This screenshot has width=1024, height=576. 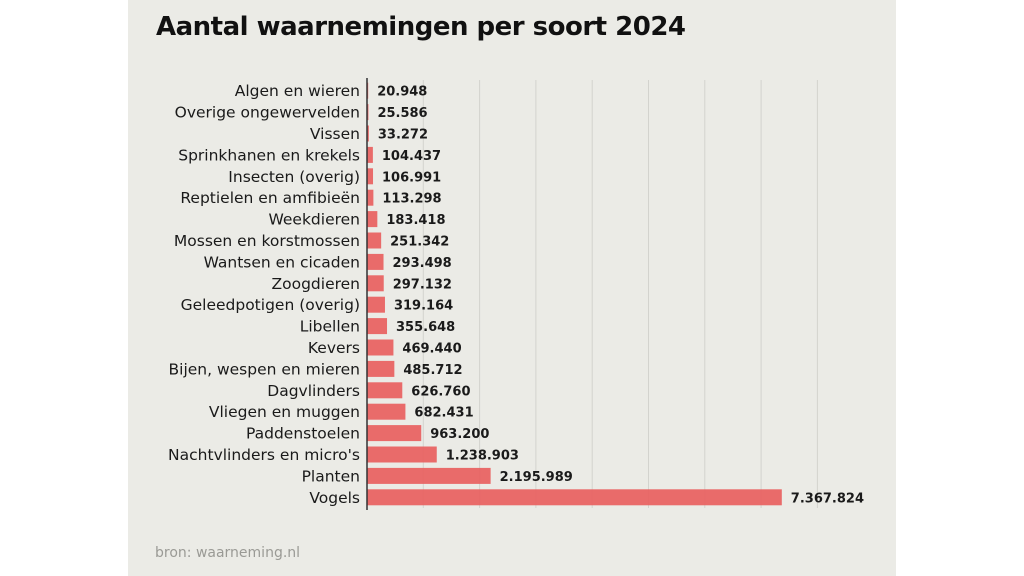 I want to click on category-label: Algen en wieren, so click(x=297, y=91).